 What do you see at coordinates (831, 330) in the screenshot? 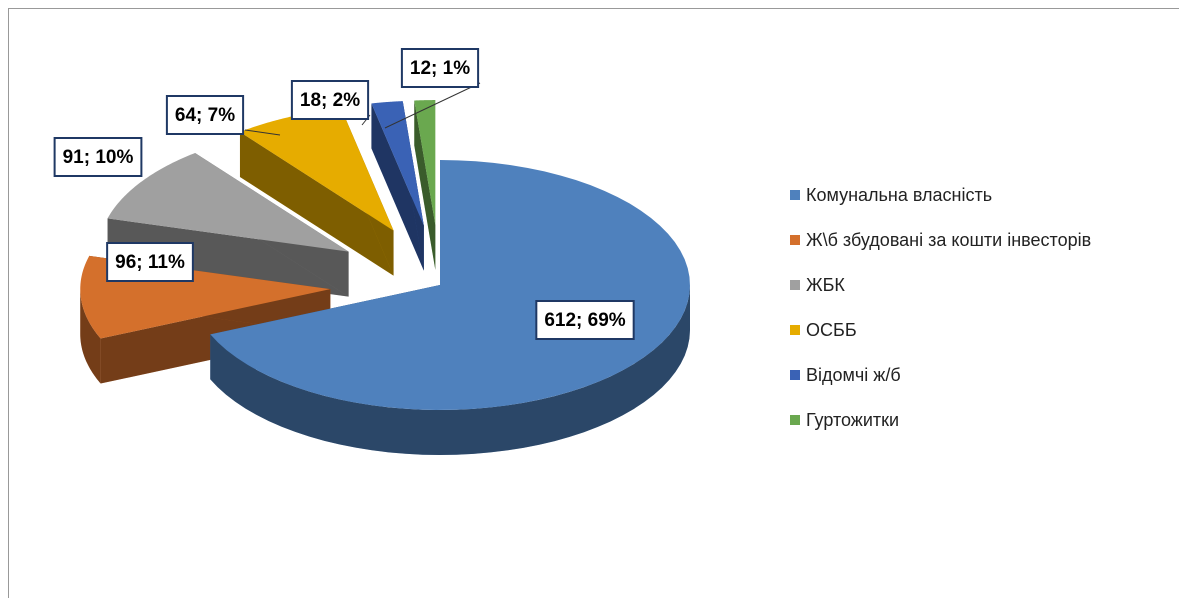
I see `legend-label: ОСББ` at bounding box center [831, 330].